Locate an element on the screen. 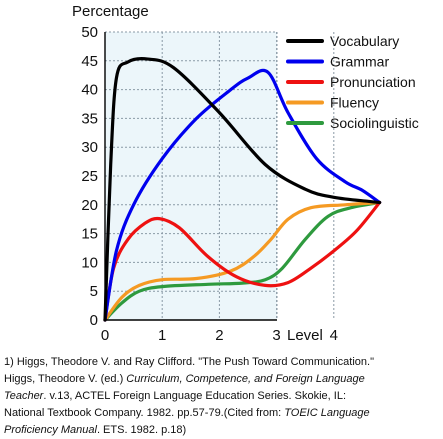 This screenshot has height=439, width=443. y-axis-title: Percentage is located at coordinates (110, 11).